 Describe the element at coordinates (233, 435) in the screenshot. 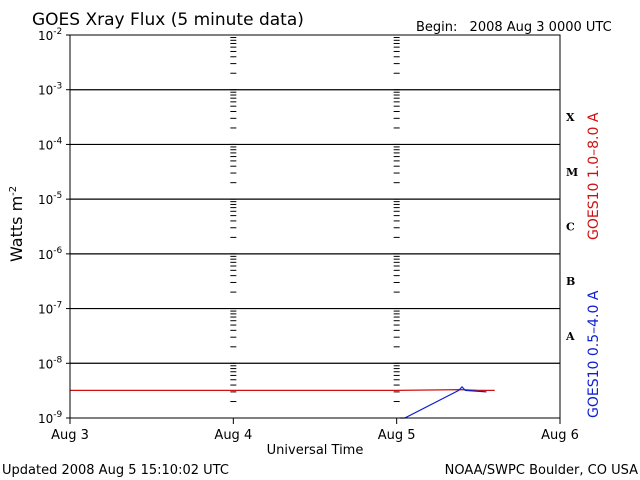

I see `x-tick-label: Aug 4` at that location.